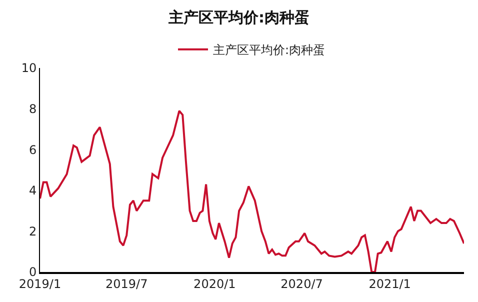 This screenshot has height=302, width=478. What do you see at coordinates (127, 284) in the screenshot?
I see `x-tick-label: 2019/7` at bounding box center [127, 284].